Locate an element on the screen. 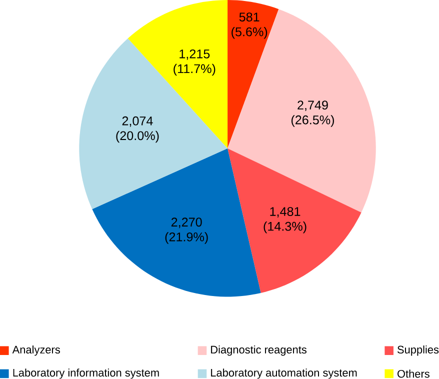 Image resolution: width=439 pixels, height=379 pixels. data-label: 2,074 (20.0%) is located at coordinates (137, 129).